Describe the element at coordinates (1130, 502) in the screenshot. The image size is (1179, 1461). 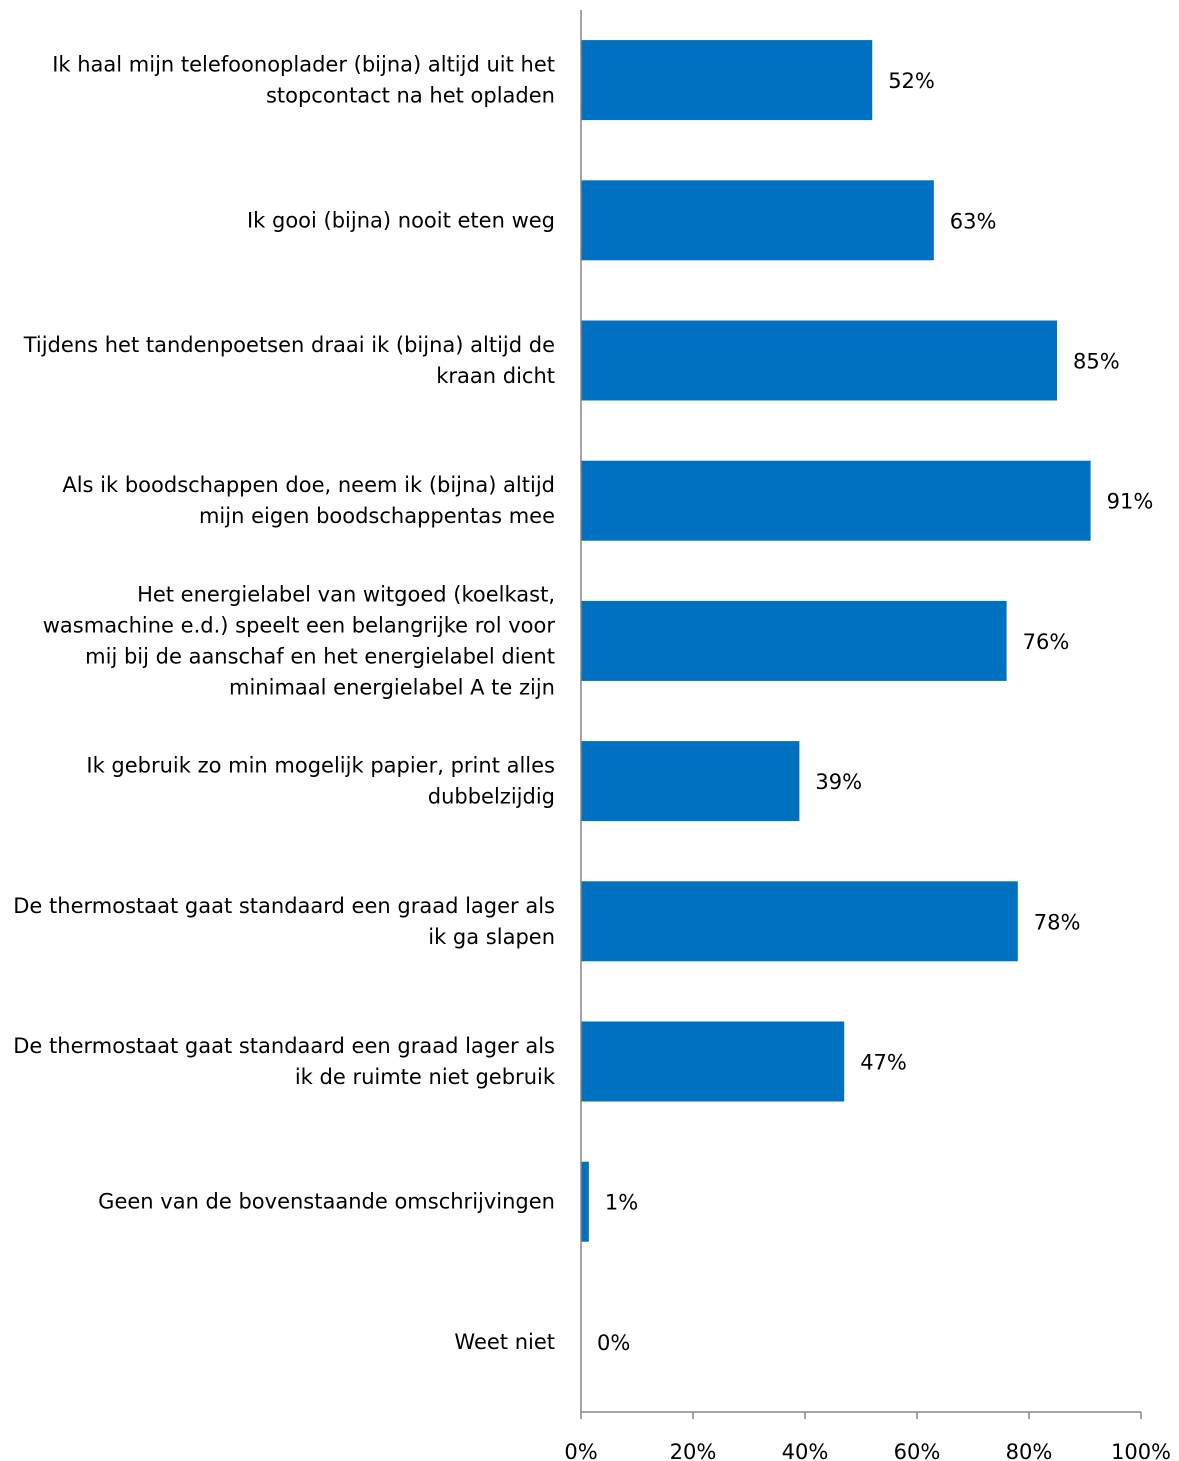
I see `value-label-4: 91%` at that location.